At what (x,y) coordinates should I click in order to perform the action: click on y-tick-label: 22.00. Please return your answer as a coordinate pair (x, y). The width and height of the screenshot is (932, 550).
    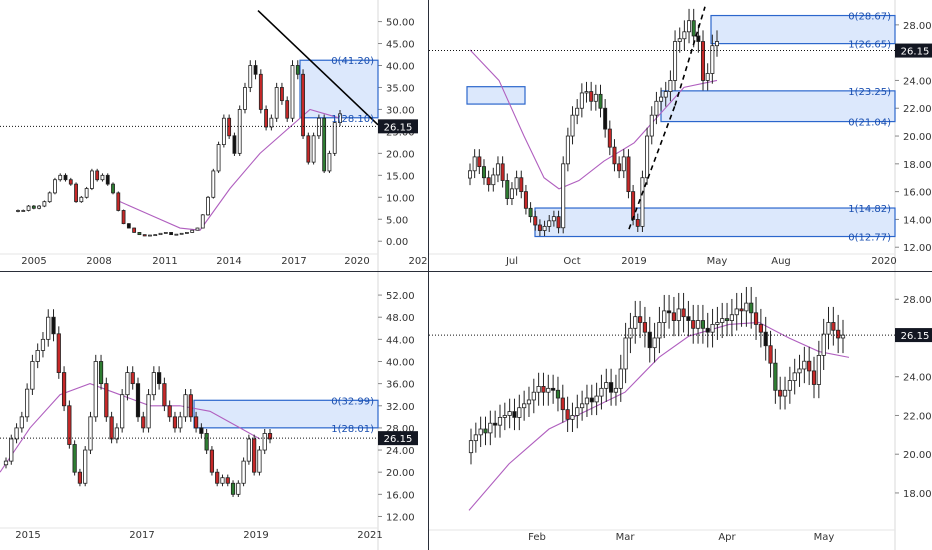
    Looking at the image, I should click on (917, 416).